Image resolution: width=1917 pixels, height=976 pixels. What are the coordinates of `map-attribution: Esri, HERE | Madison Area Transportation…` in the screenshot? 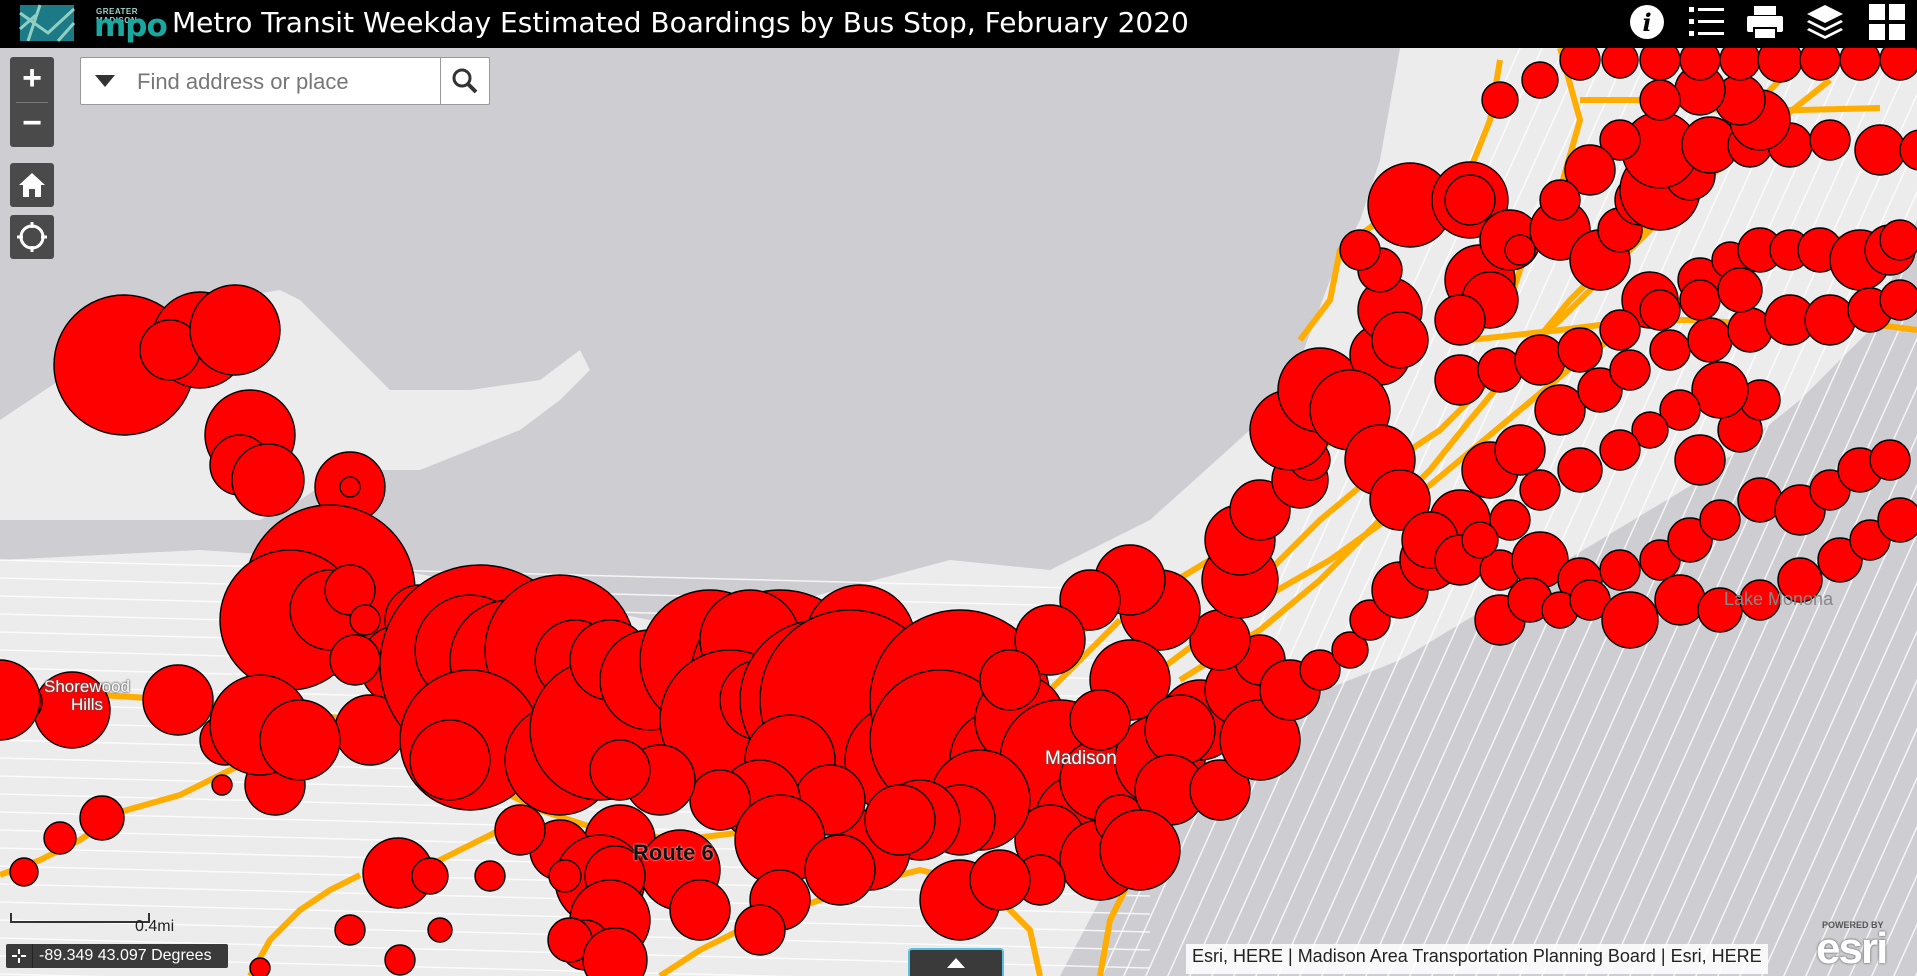 It's located at (1477, 959).